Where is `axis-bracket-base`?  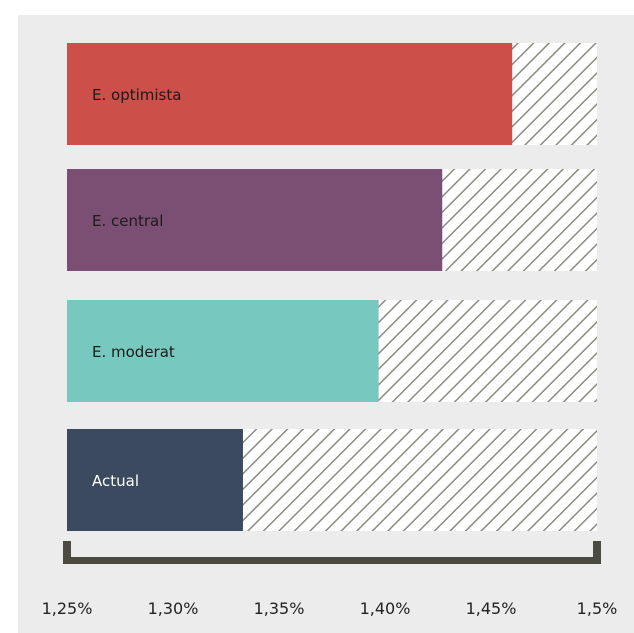 axis-bracket-base is located at coordinates (332, 560).